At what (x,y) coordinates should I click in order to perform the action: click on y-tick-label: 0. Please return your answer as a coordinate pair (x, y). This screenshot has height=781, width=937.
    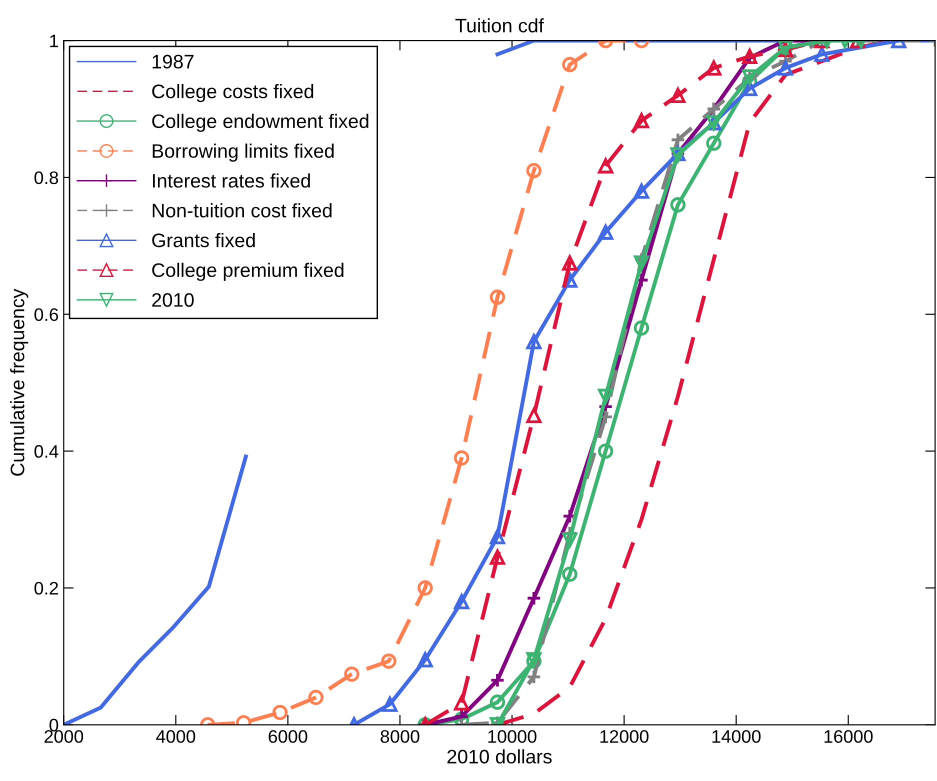
    Looking at the image, I should click on (54, 725).